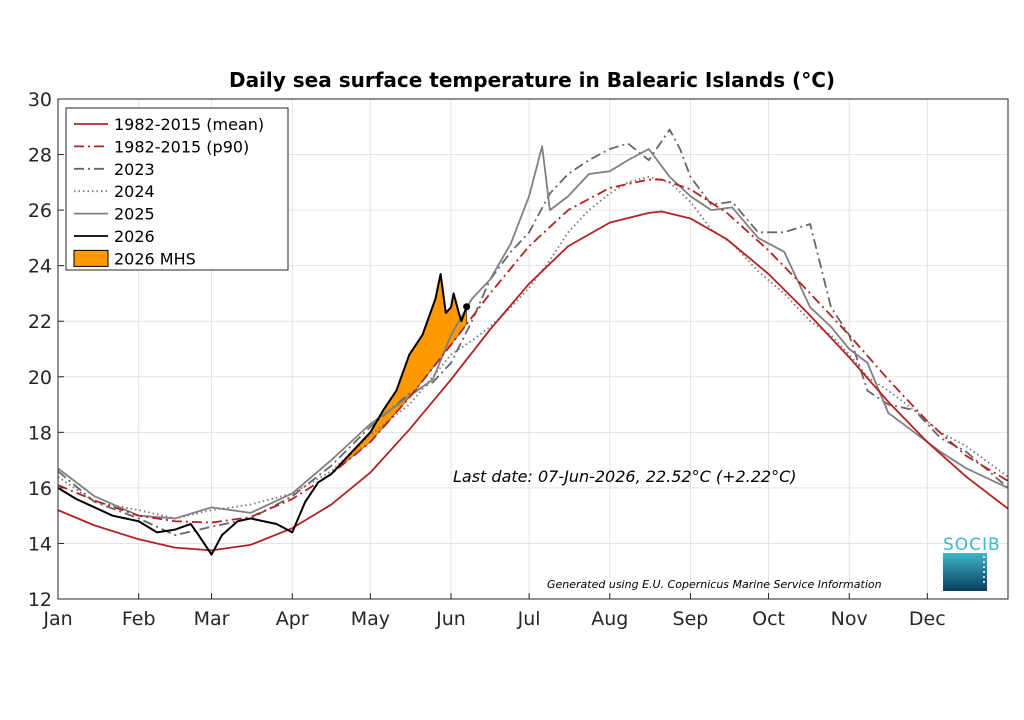 This screenshot has width=1024, height=720. I want to click on x-tick-label: Jul, so click(529, 619).